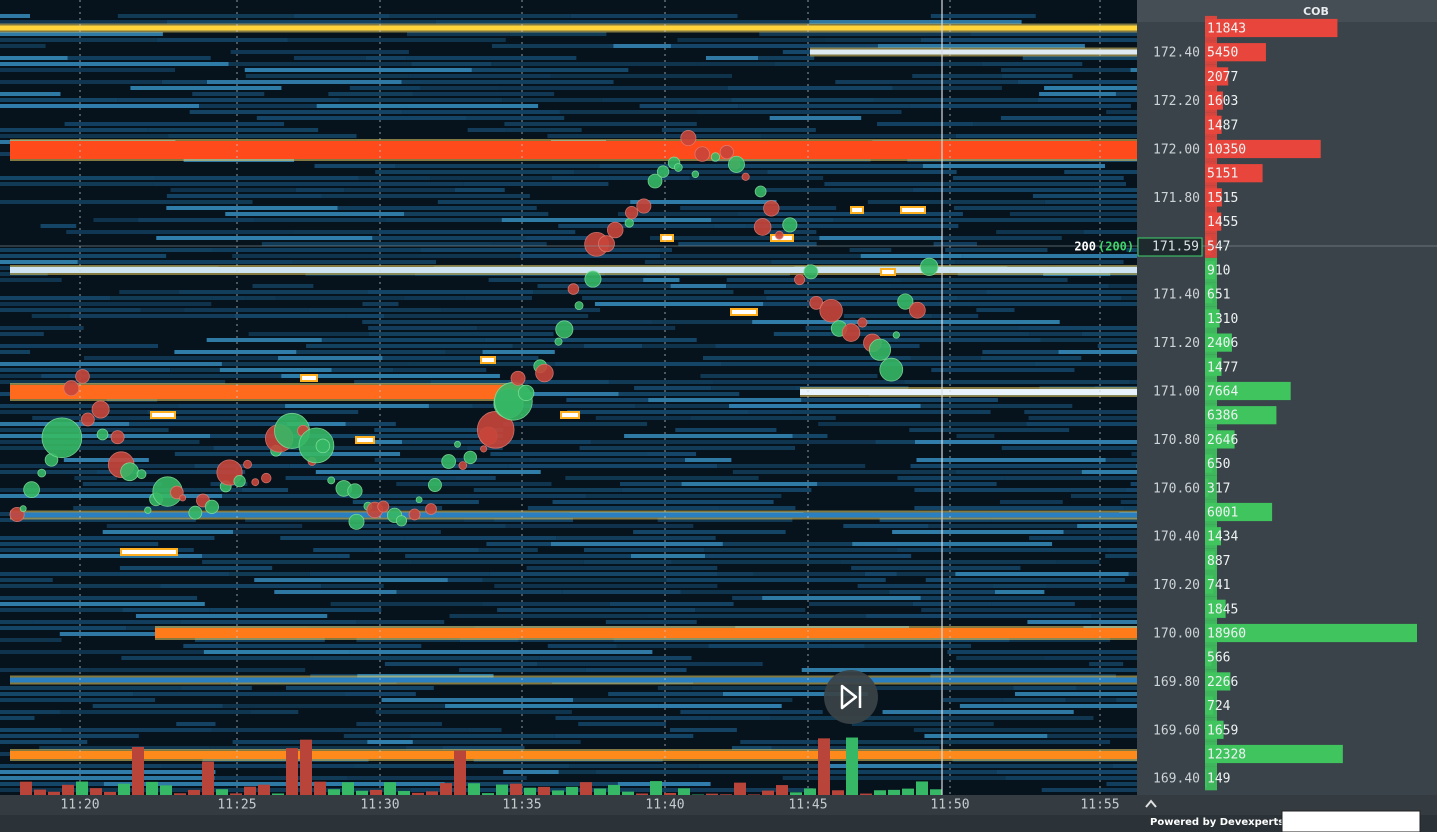 This screenshot has height=832, width=1437. What do you see at coordinates (1222, 319) in the screenshot?
I see `cob-volume: 1310` at bounding box center [1222, 319].